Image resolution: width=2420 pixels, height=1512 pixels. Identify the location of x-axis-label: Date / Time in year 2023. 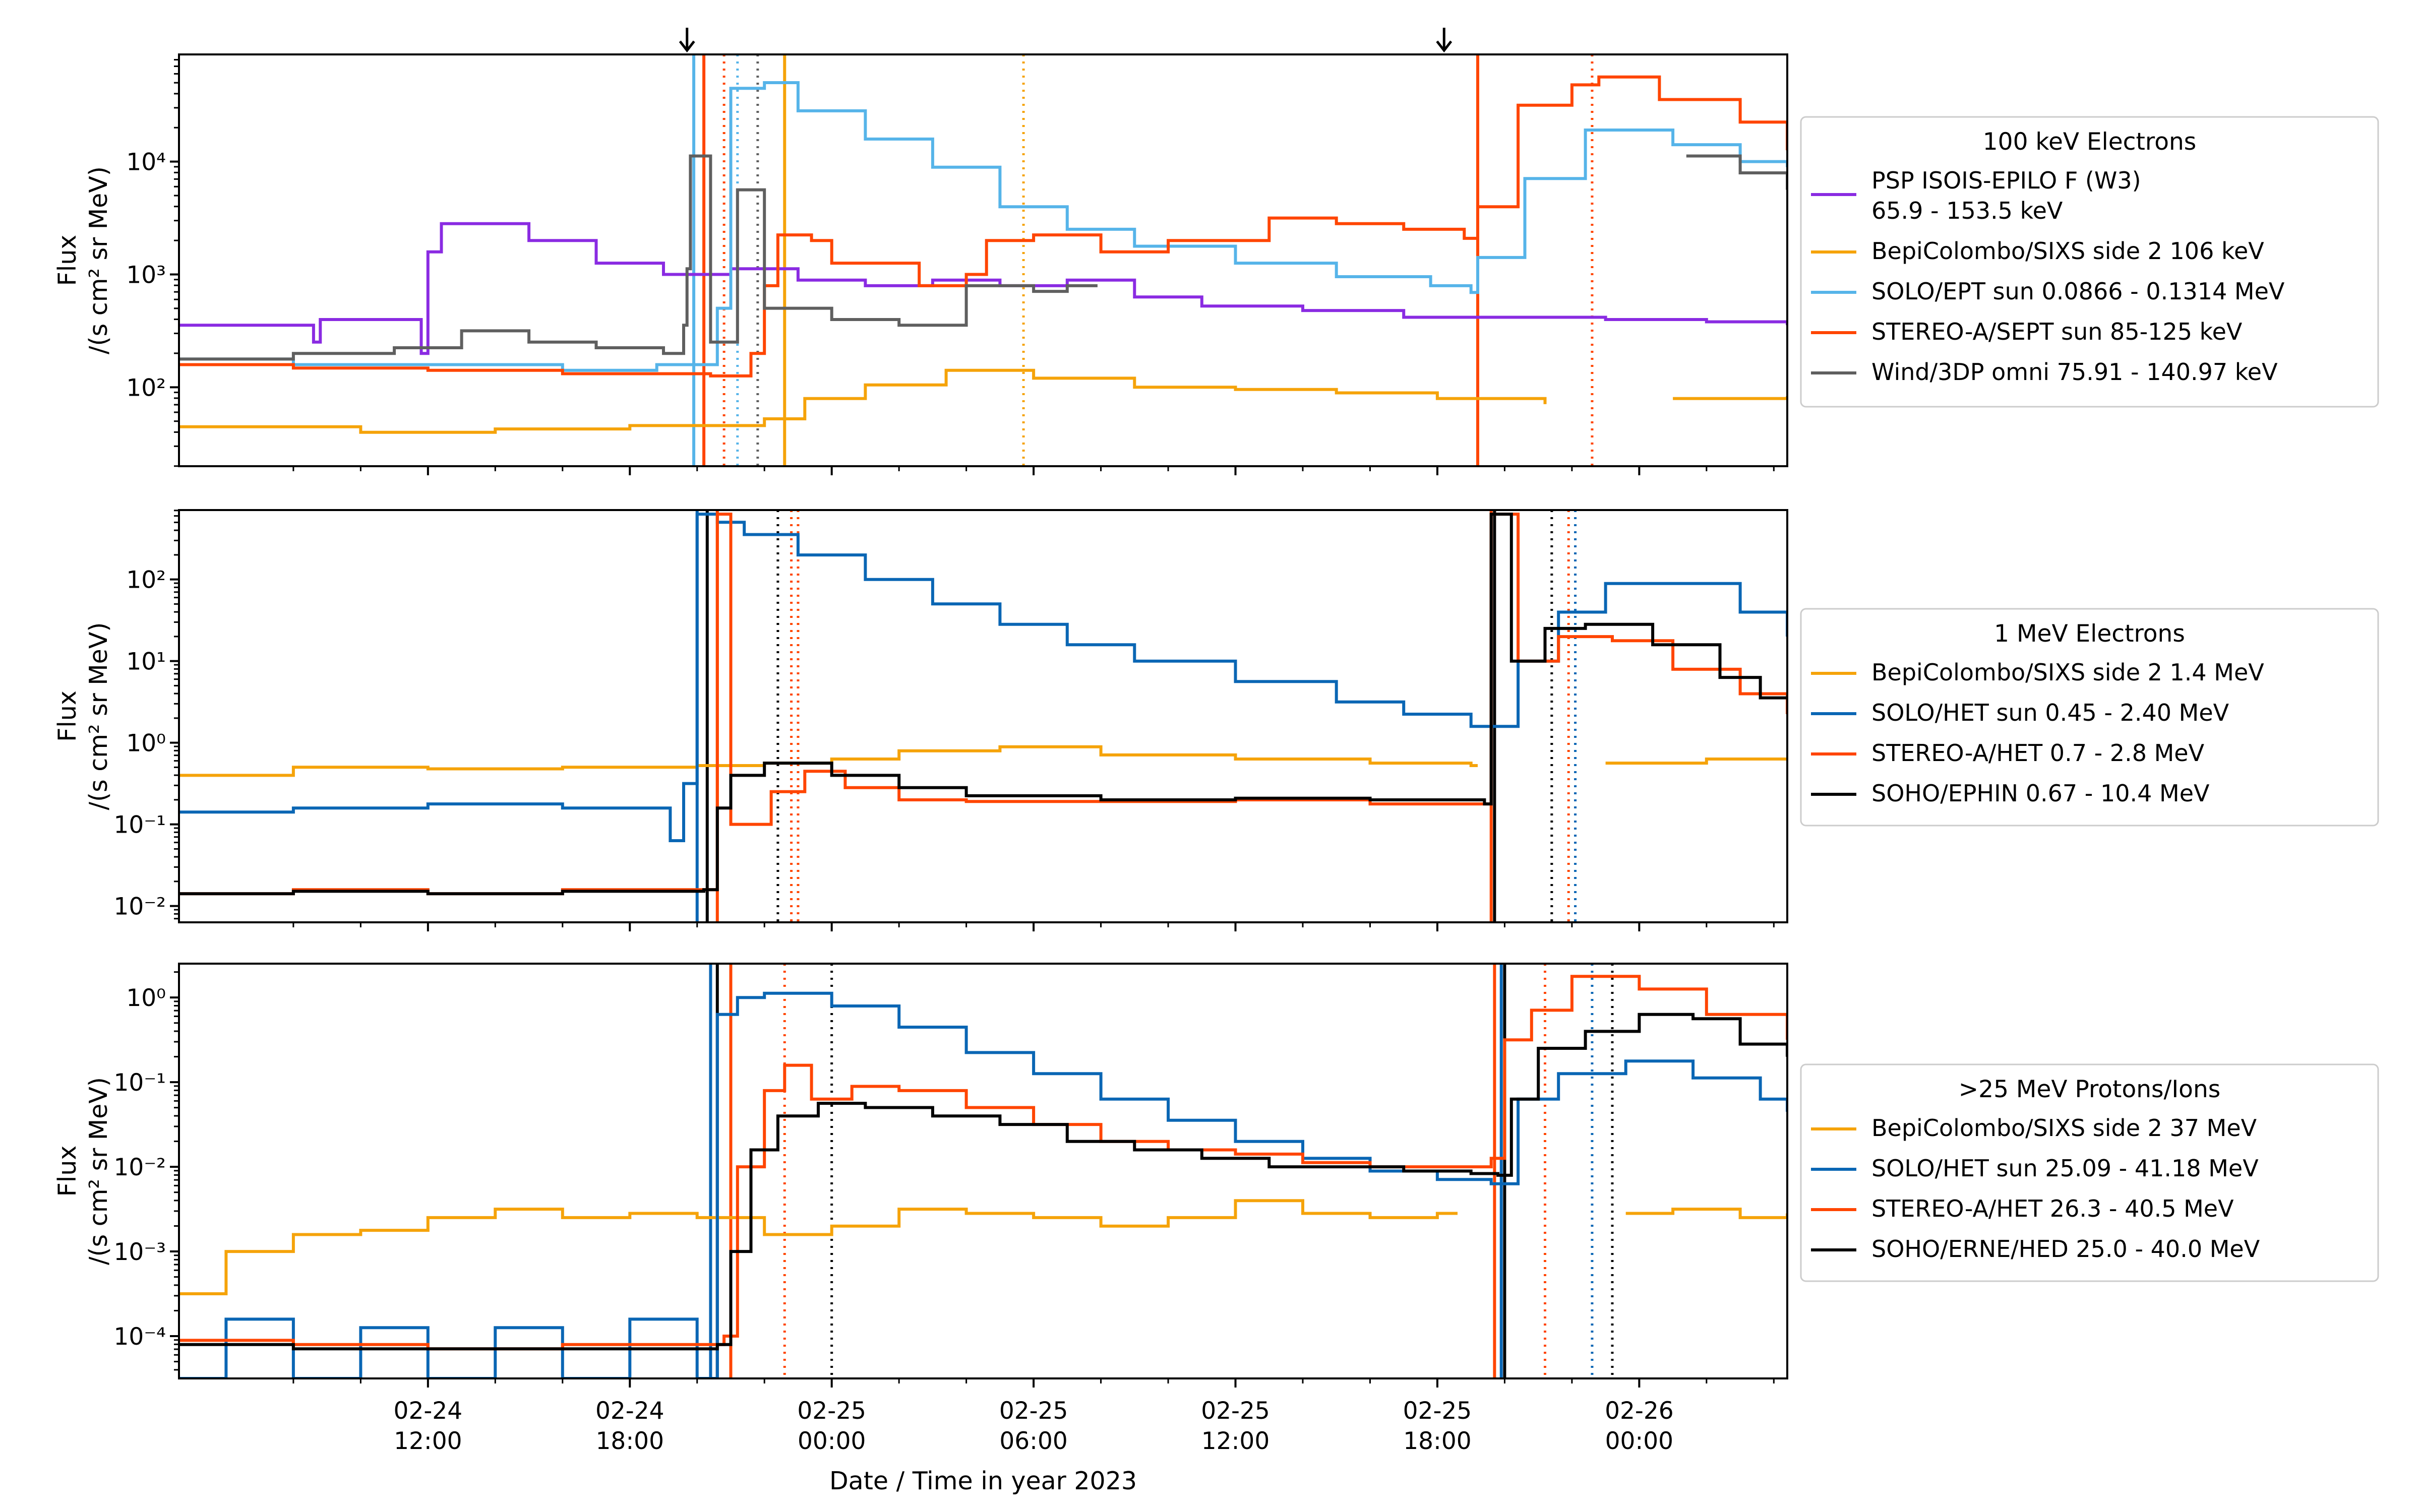
(983, 1481).